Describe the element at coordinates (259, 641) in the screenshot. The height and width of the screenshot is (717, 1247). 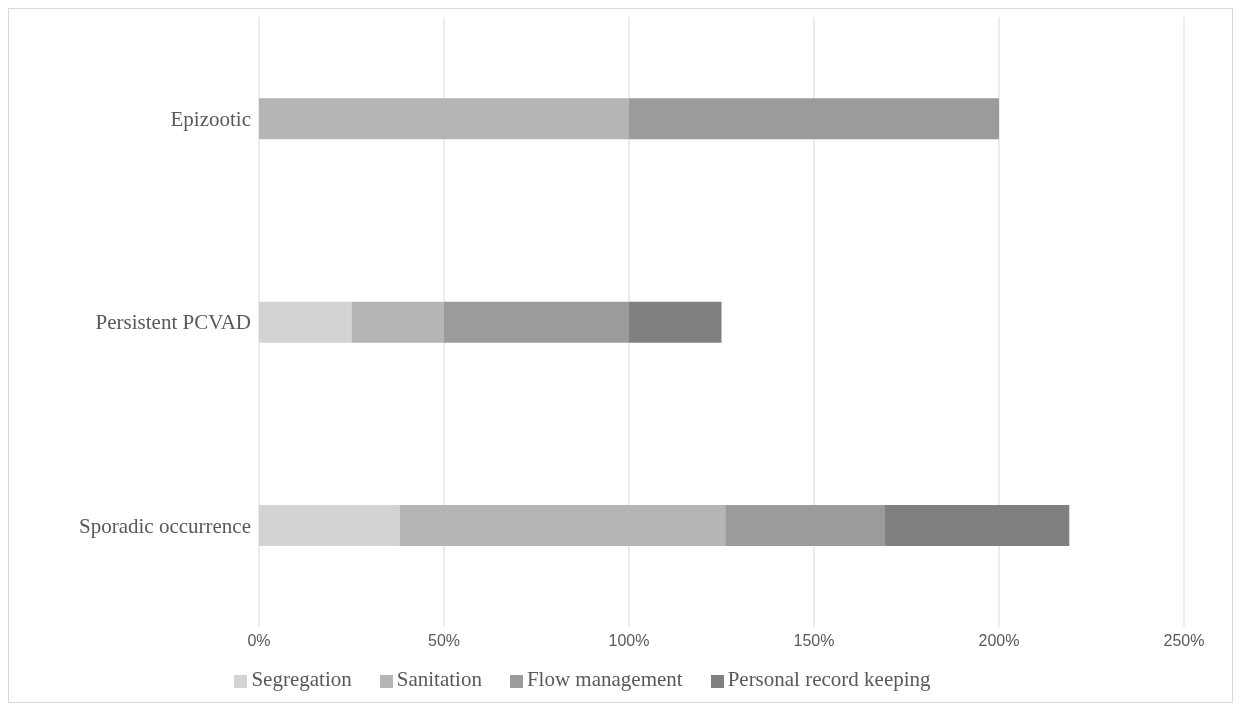
I see `x-tick-label: 0%` at that location.